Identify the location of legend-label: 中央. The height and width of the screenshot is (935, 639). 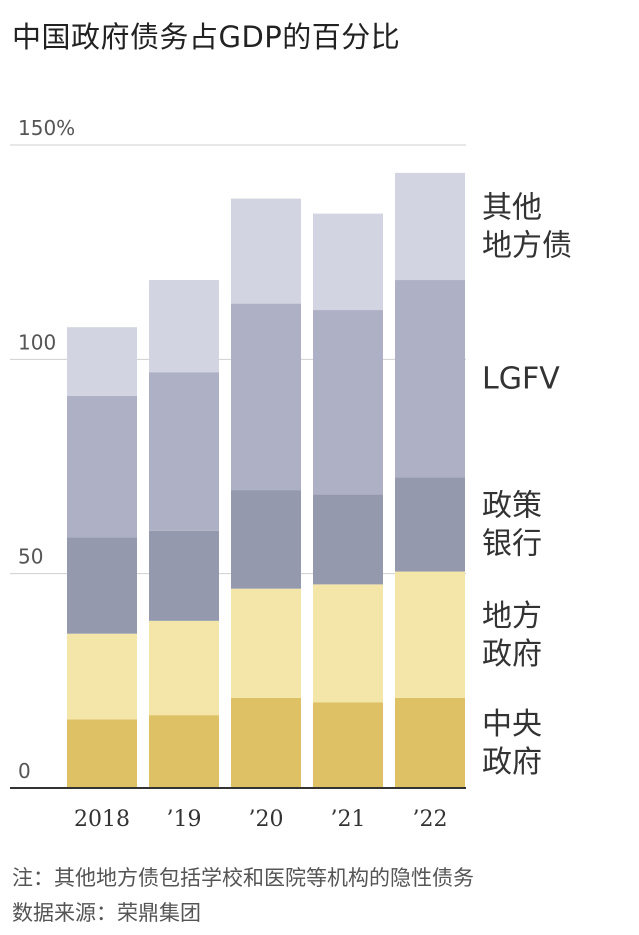
(512, 724).